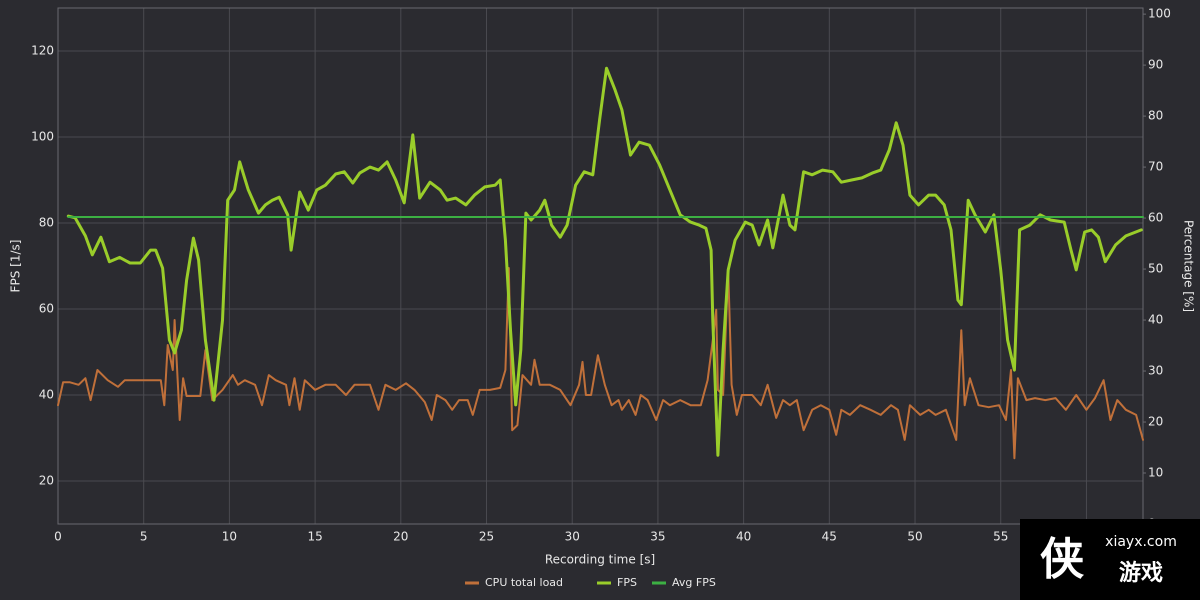 The image size is (1200, 600). What do you see at coordinates (1141, 573) in the screenshot?
I see `watermark-text: 游戏` at bounding box center [1141, 573].